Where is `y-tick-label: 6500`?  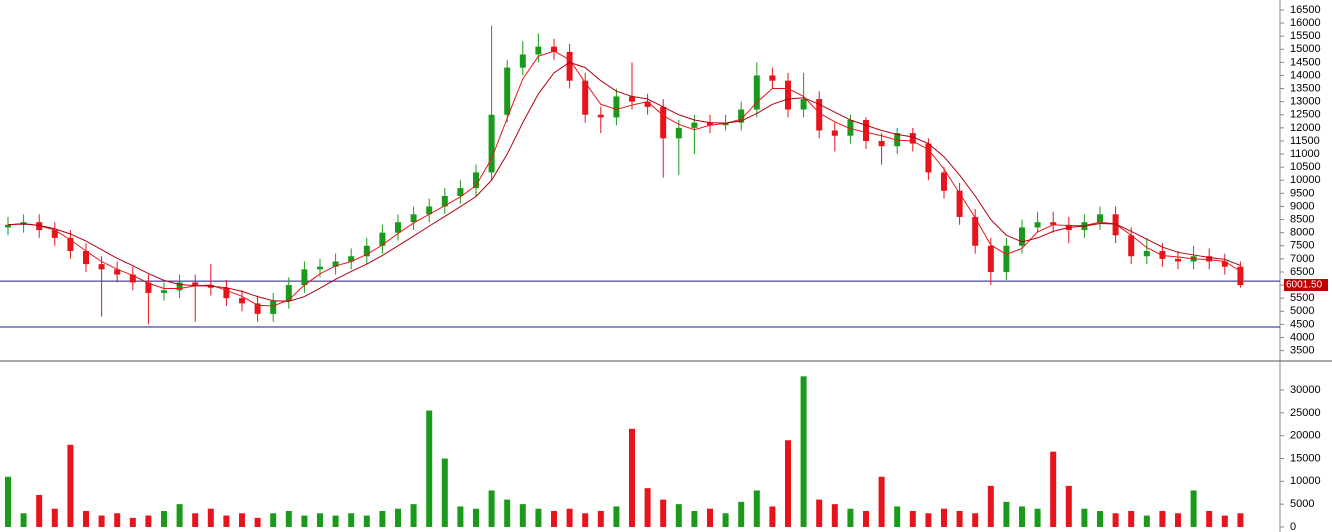 y-tick-label: 6500 is located at coordinates (1302, 272).